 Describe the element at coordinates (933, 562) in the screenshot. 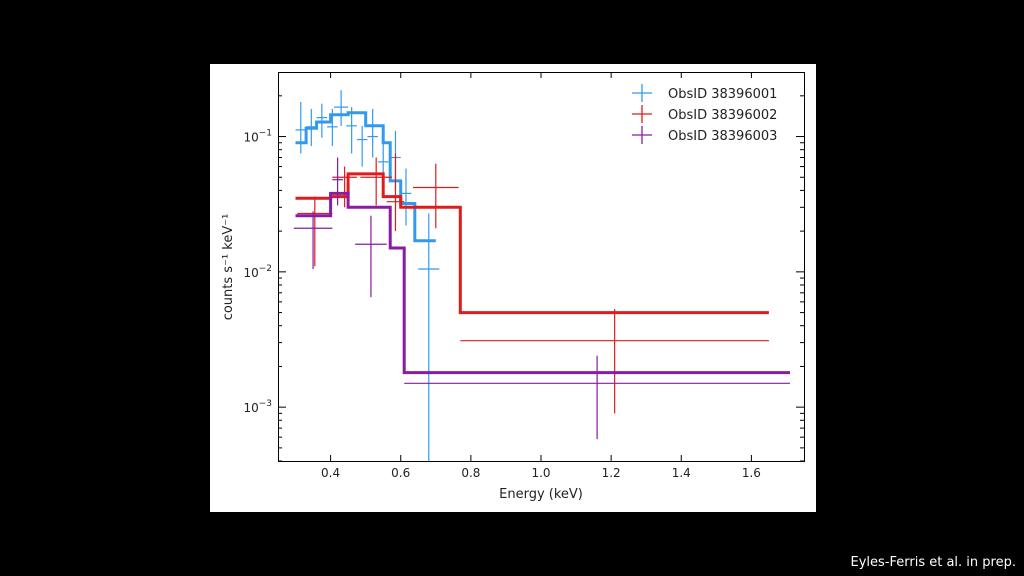

I see `credit-text: Eyles-Ferris et al. in prep.` at that location.